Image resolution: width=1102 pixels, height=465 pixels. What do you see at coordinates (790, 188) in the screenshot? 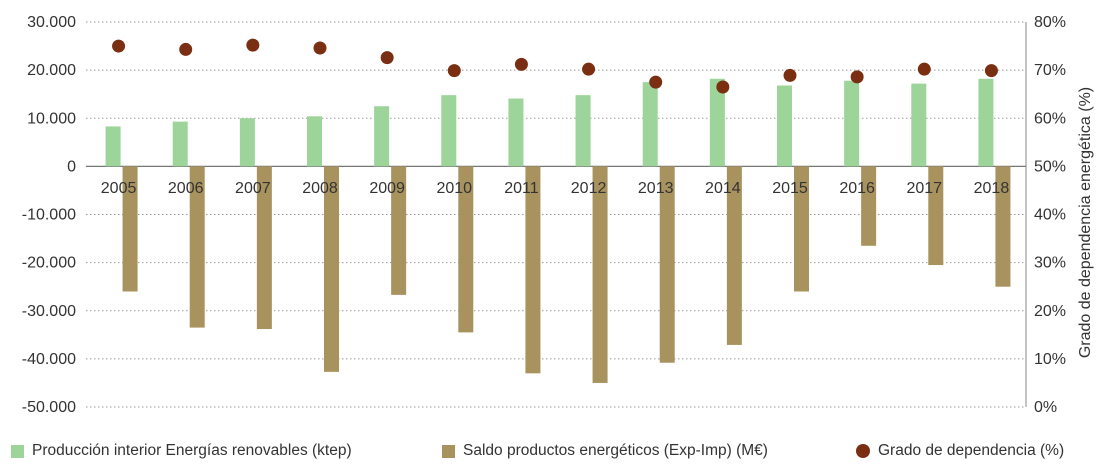
I see `category-label: 2015` at bounding box center [790, 188].